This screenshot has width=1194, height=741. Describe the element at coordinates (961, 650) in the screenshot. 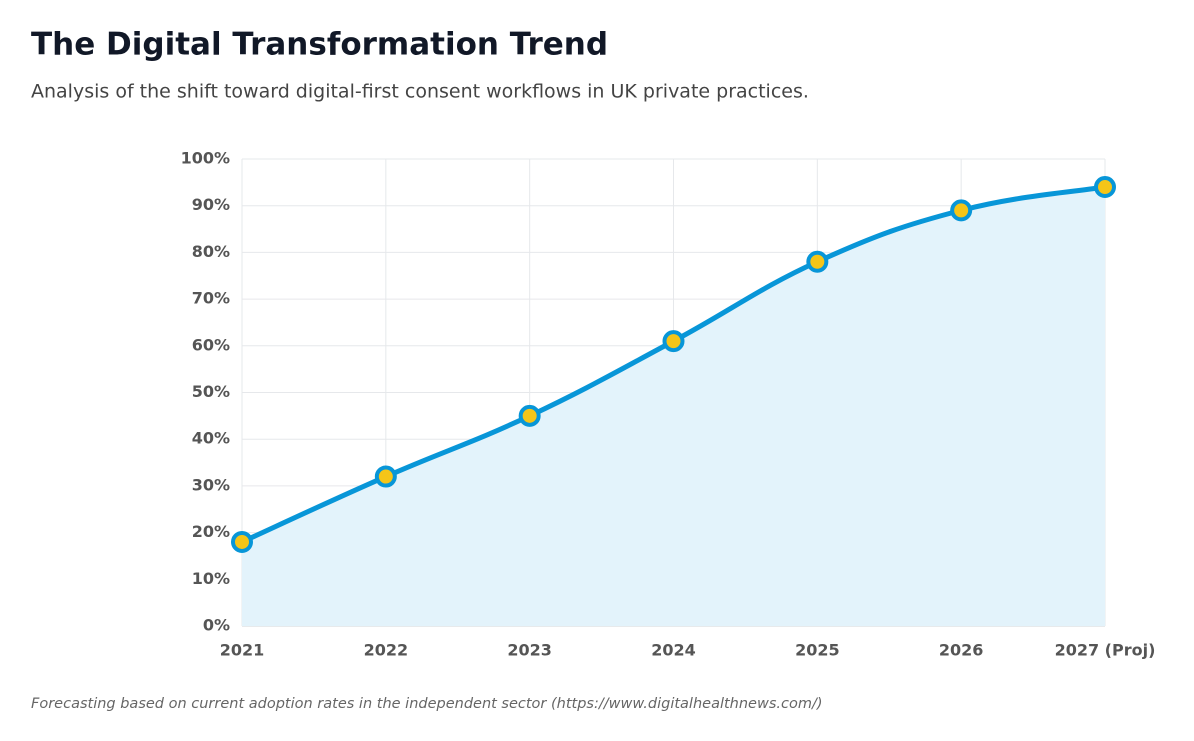

I see `x-tick-label: 2026` at that location.